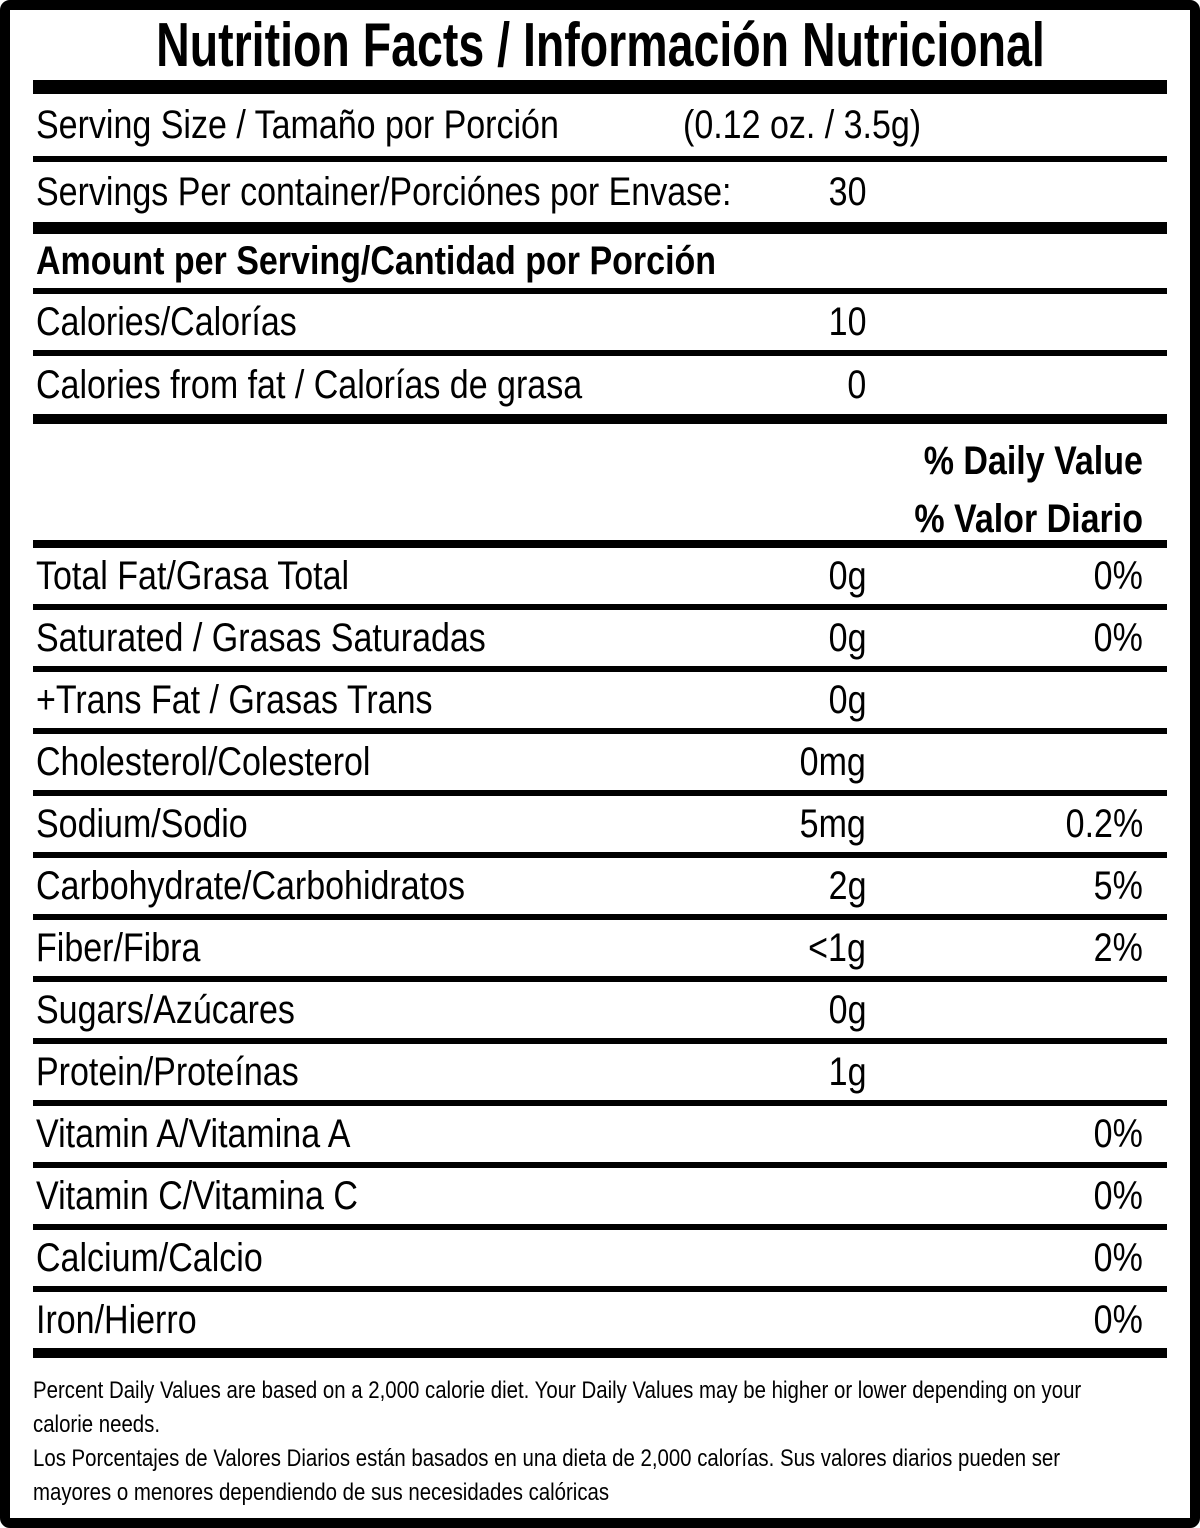 The width and height of the screenshot is (1200, 1528). I want to click on divider-title, so click(600, 87).